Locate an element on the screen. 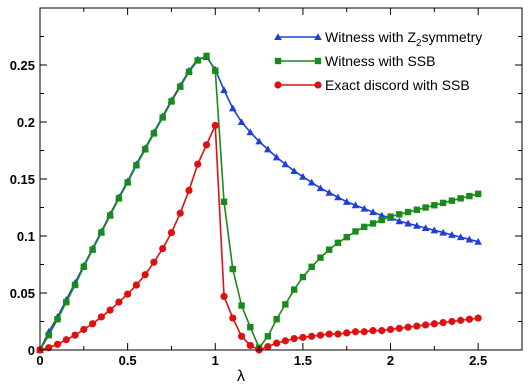 The height and width of the screenshot is (385, 528). y-tick-label: 0.2 is located at coordinates (26, 122).